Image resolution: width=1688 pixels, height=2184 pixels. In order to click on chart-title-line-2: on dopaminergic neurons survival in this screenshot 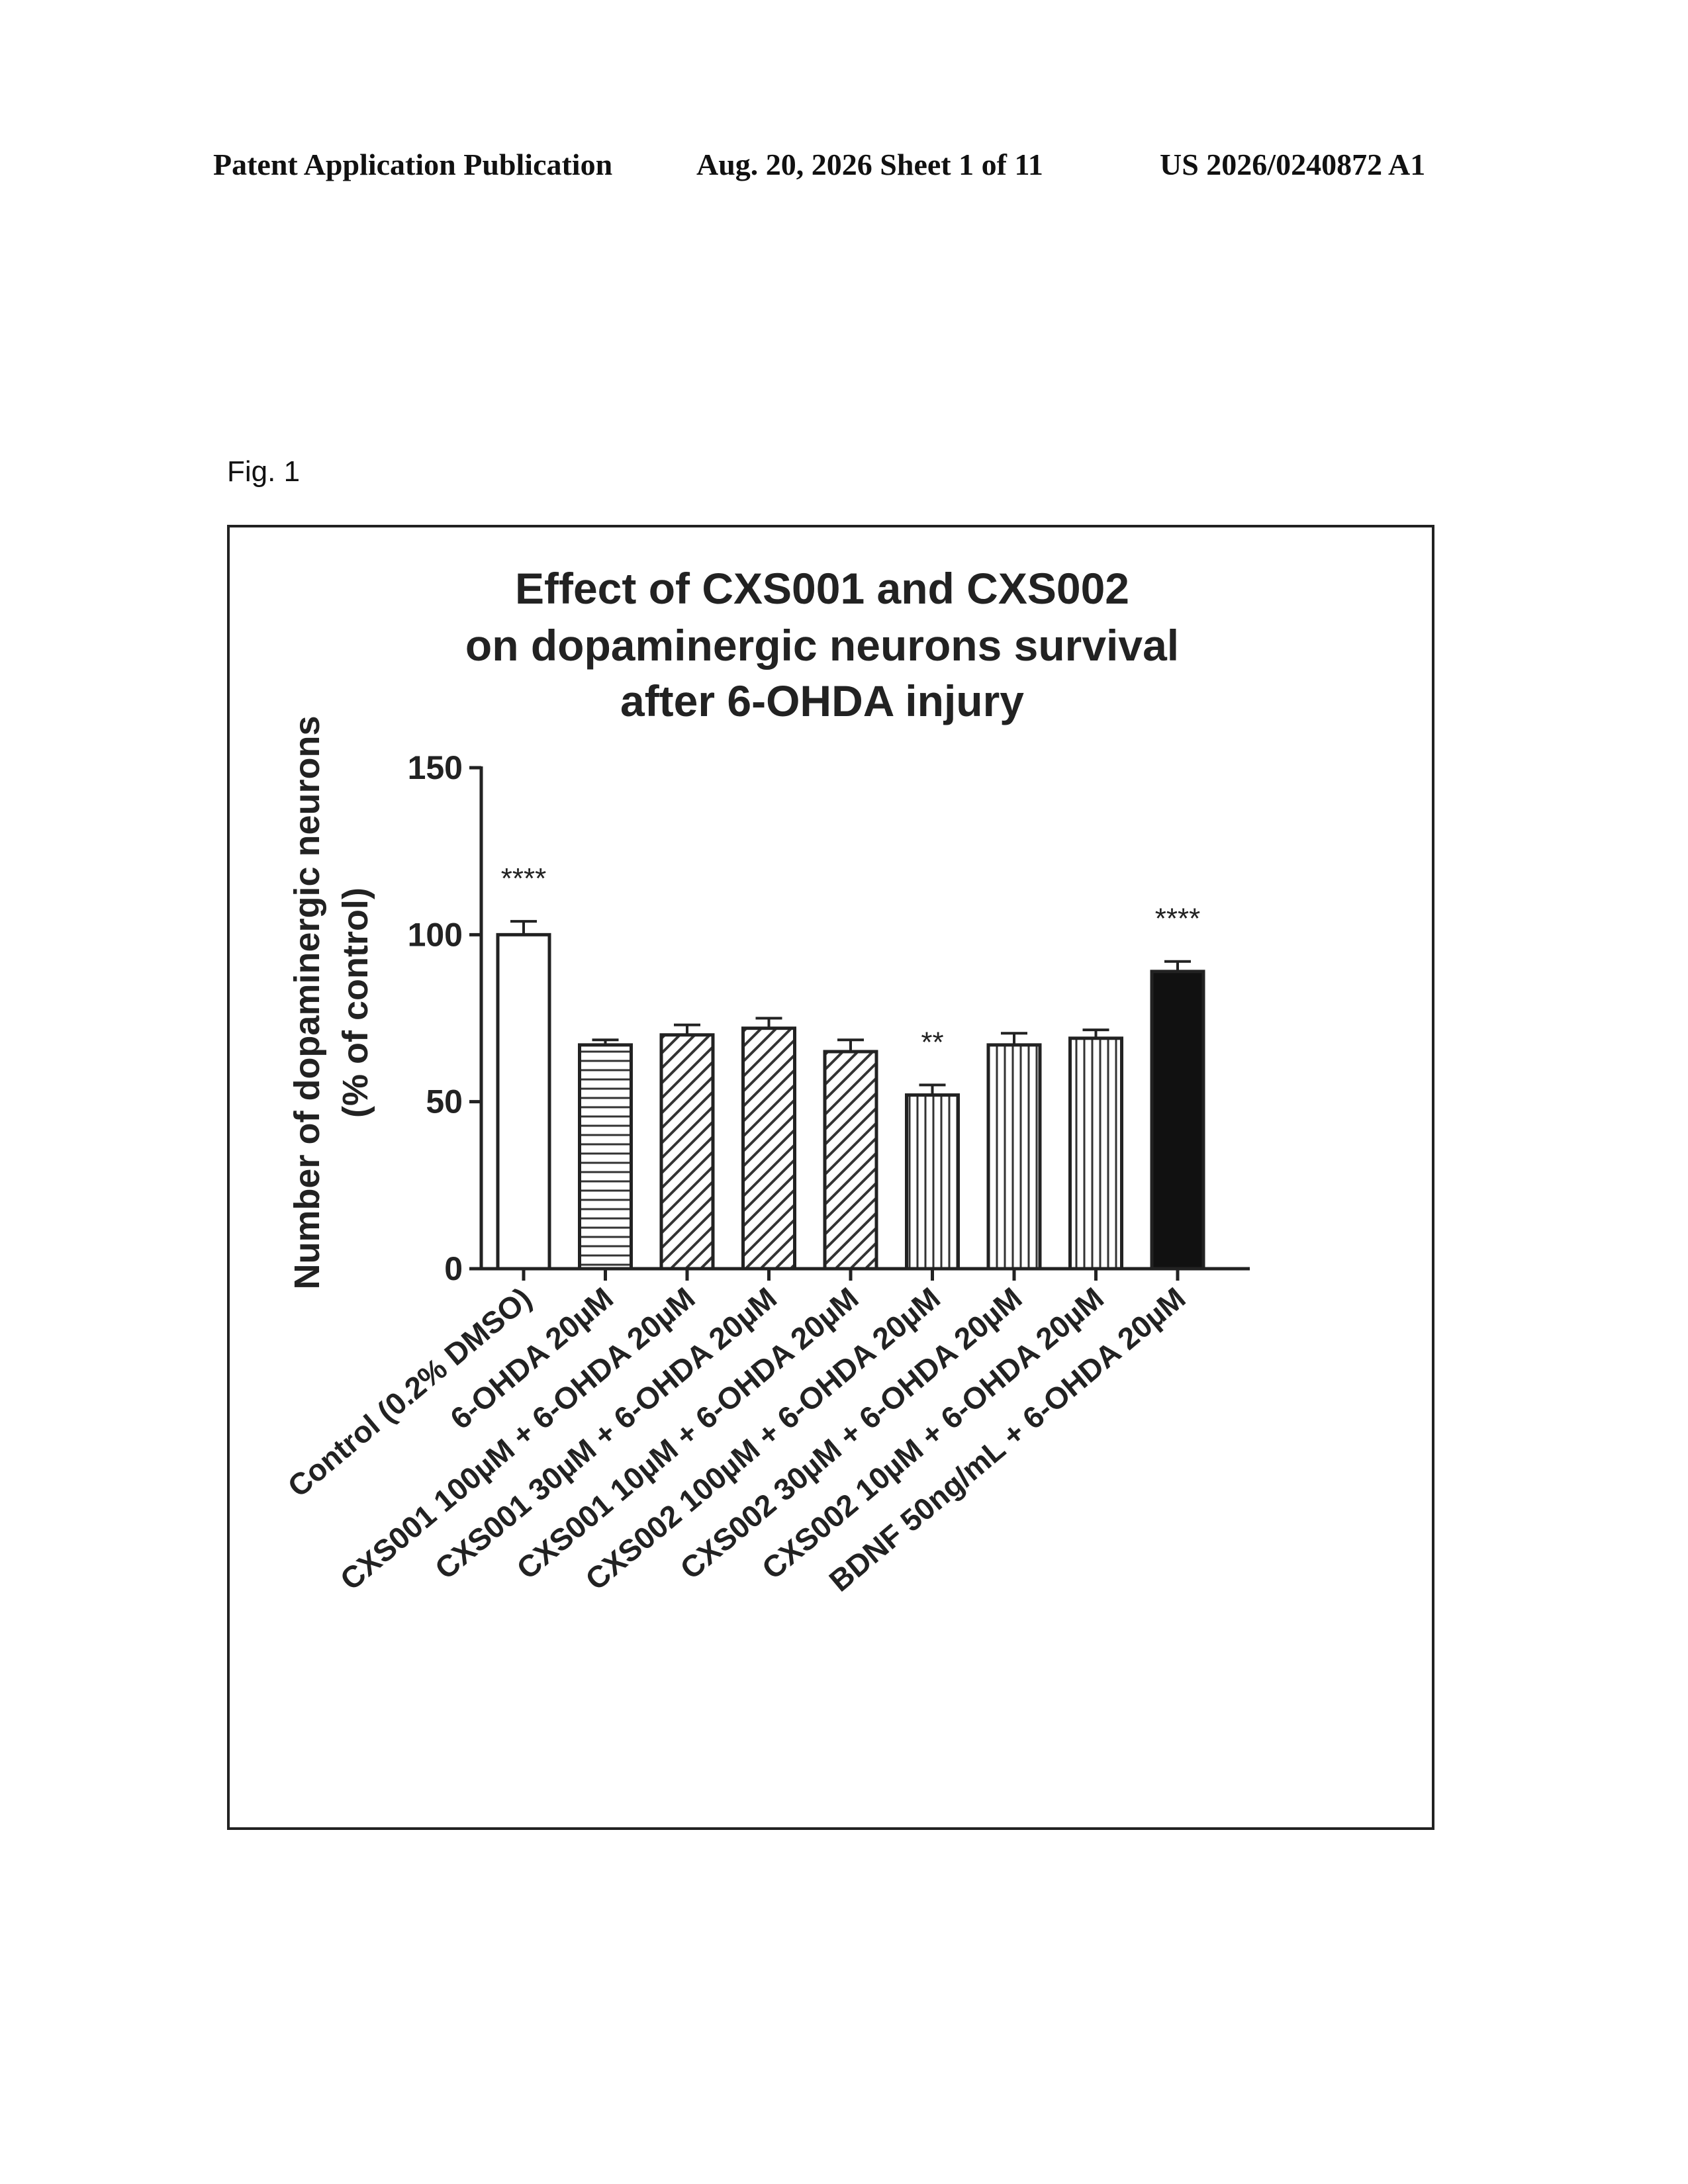, I will do `click(822, 645)`.